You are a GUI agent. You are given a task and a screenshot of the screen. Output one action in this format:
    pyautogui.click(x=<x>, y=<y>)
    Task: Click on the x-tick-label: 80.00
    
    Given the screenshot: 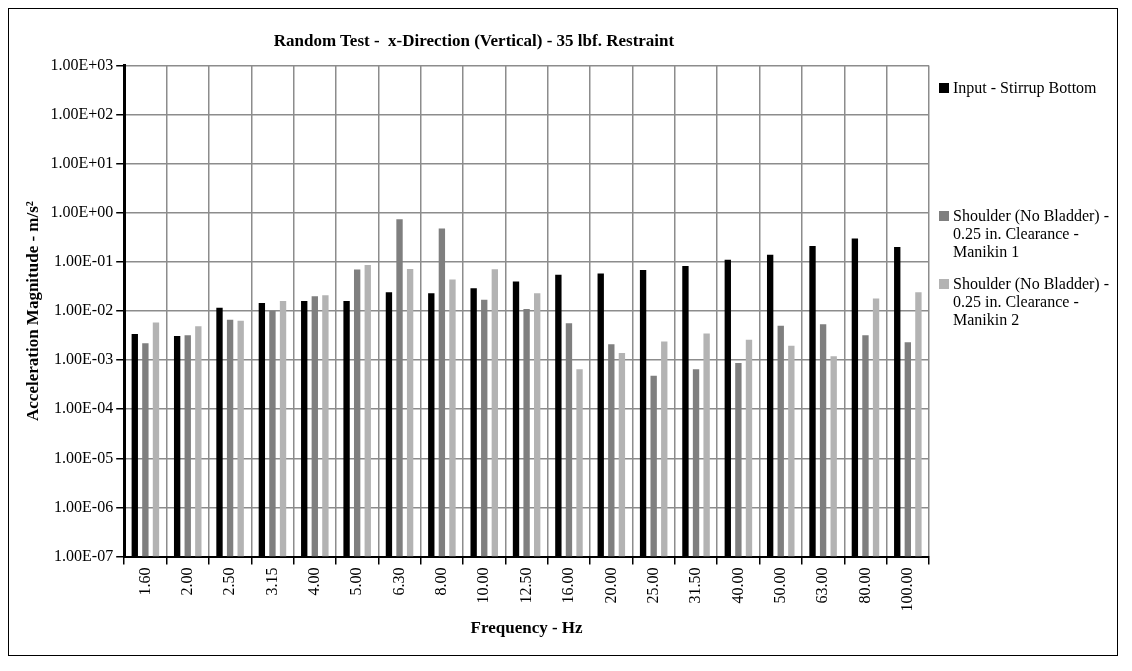 What is the action you would take?
    pyautogui.click(x=864, y=585)
    